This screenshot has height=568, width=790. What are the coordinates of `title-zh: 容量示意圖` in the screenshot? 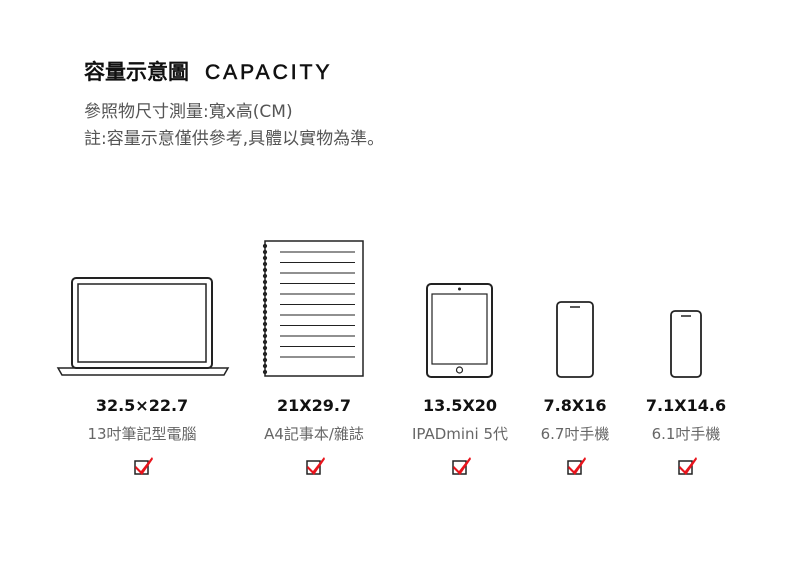 It's located at (136, 72).